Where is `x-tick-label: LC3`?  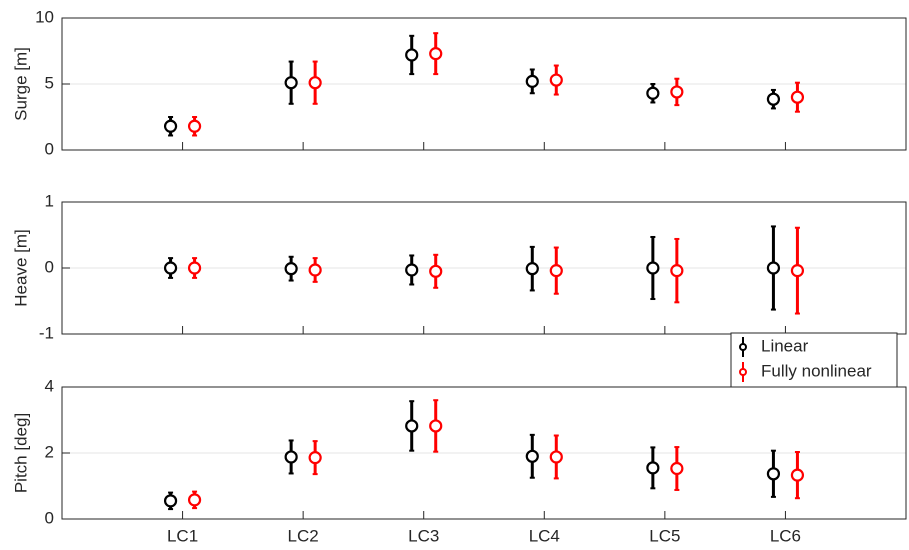 x-tick-label: LC3 is located at coordinates (423, 535).